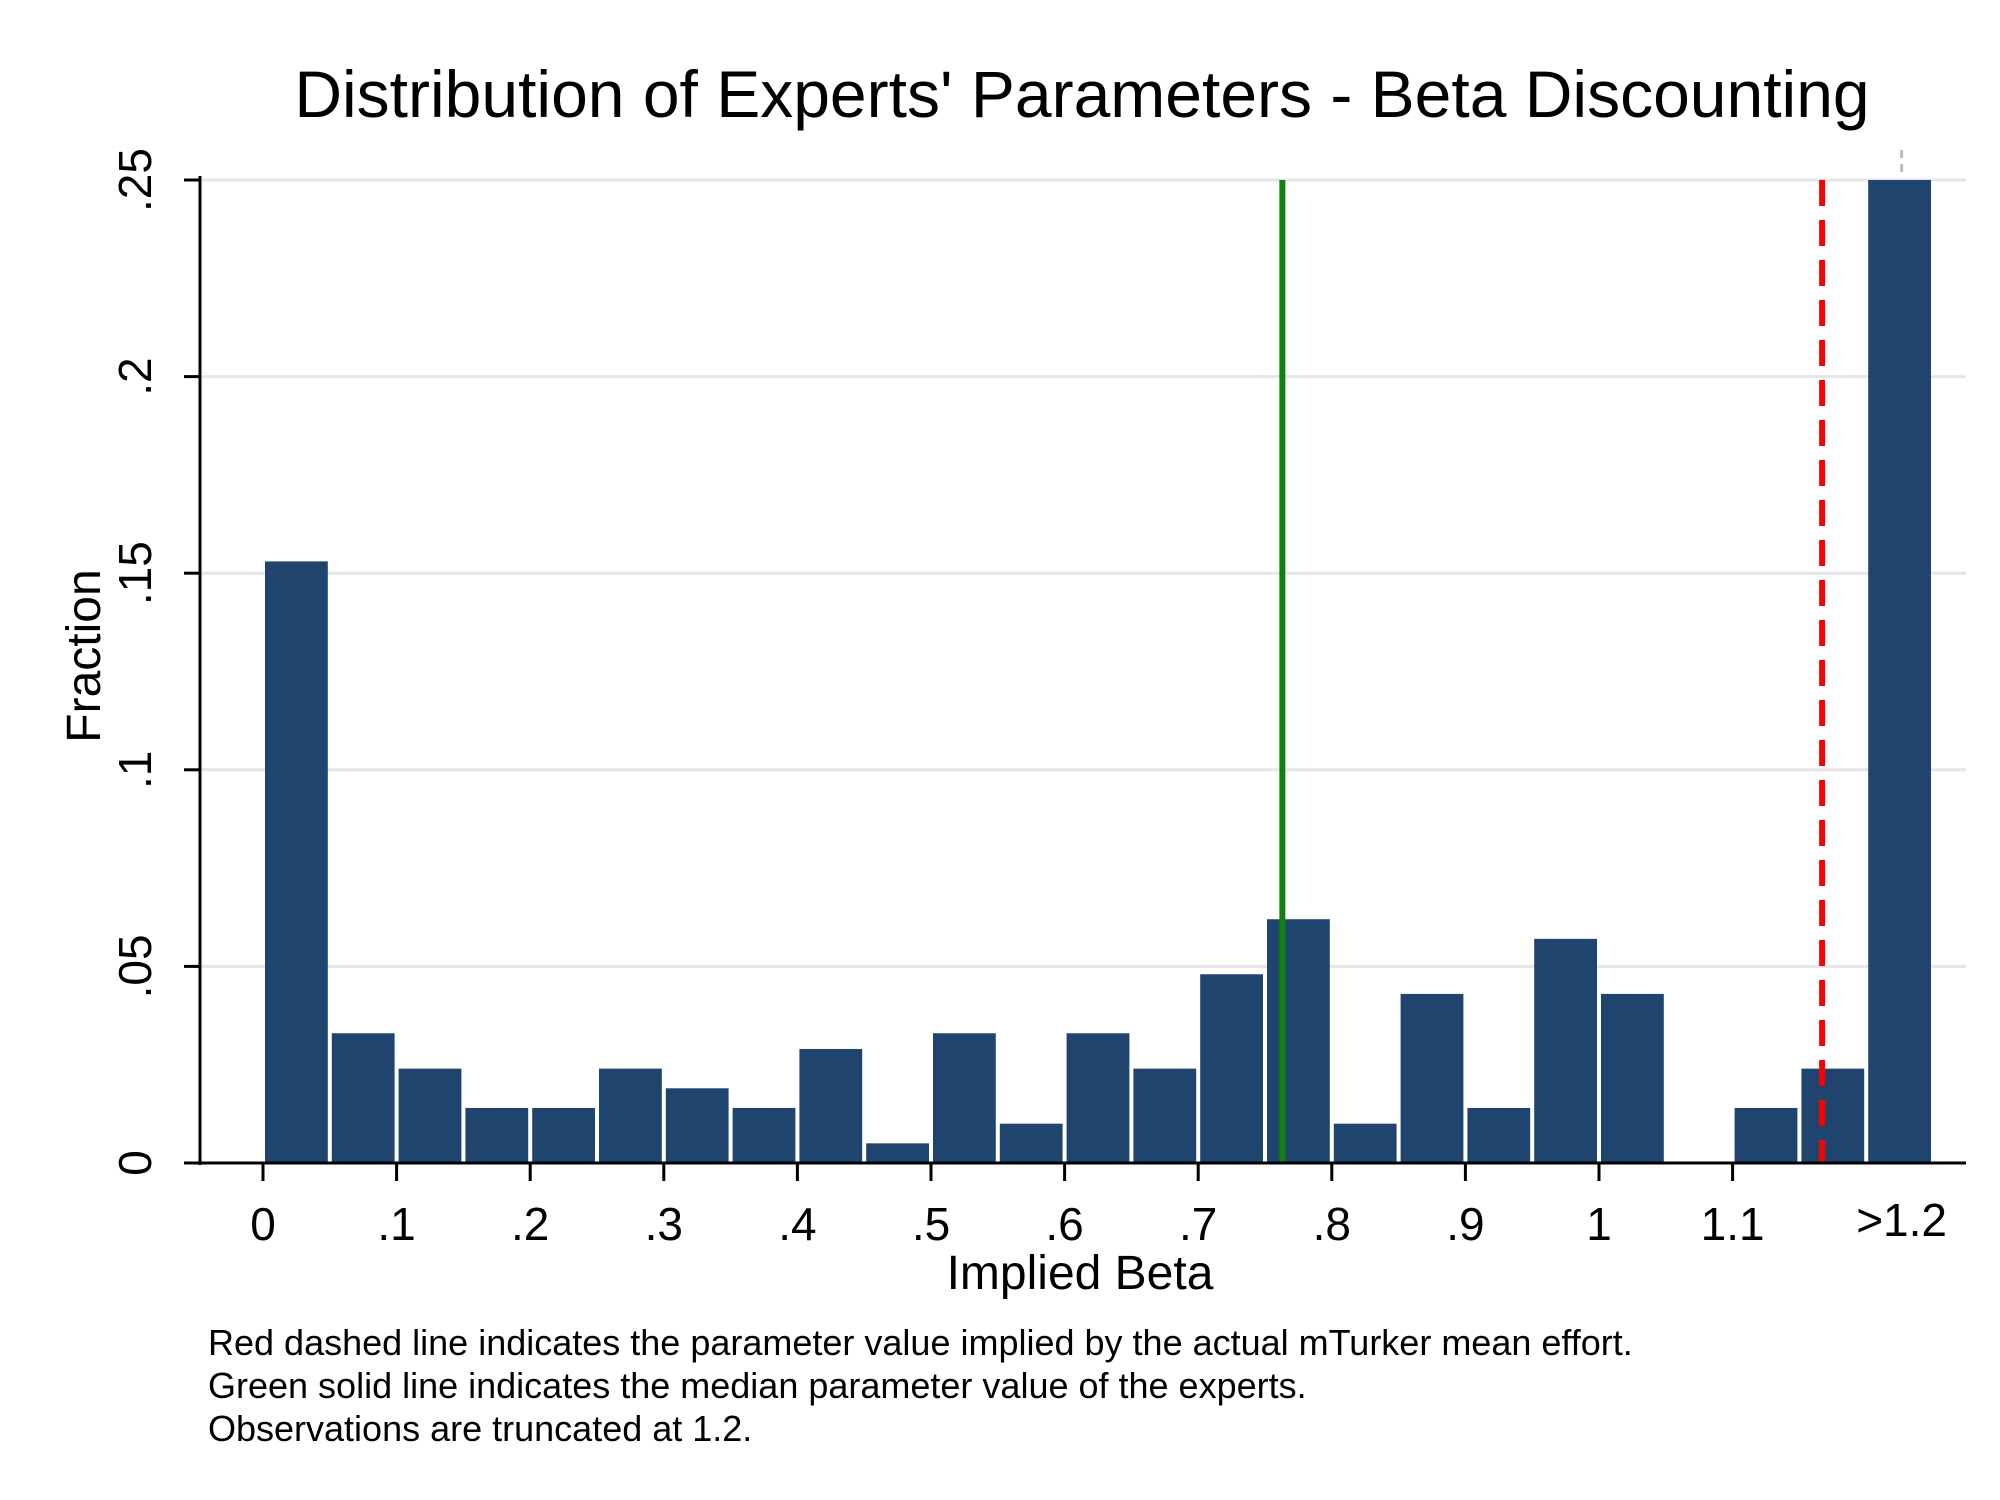 Image resolution: width=2000 pixels, height=1500 pixels. What do you see at coordinates (135, 770) in the screenshot?
I see `y-tick-label-2: .1` at bounding box center [135, 770].